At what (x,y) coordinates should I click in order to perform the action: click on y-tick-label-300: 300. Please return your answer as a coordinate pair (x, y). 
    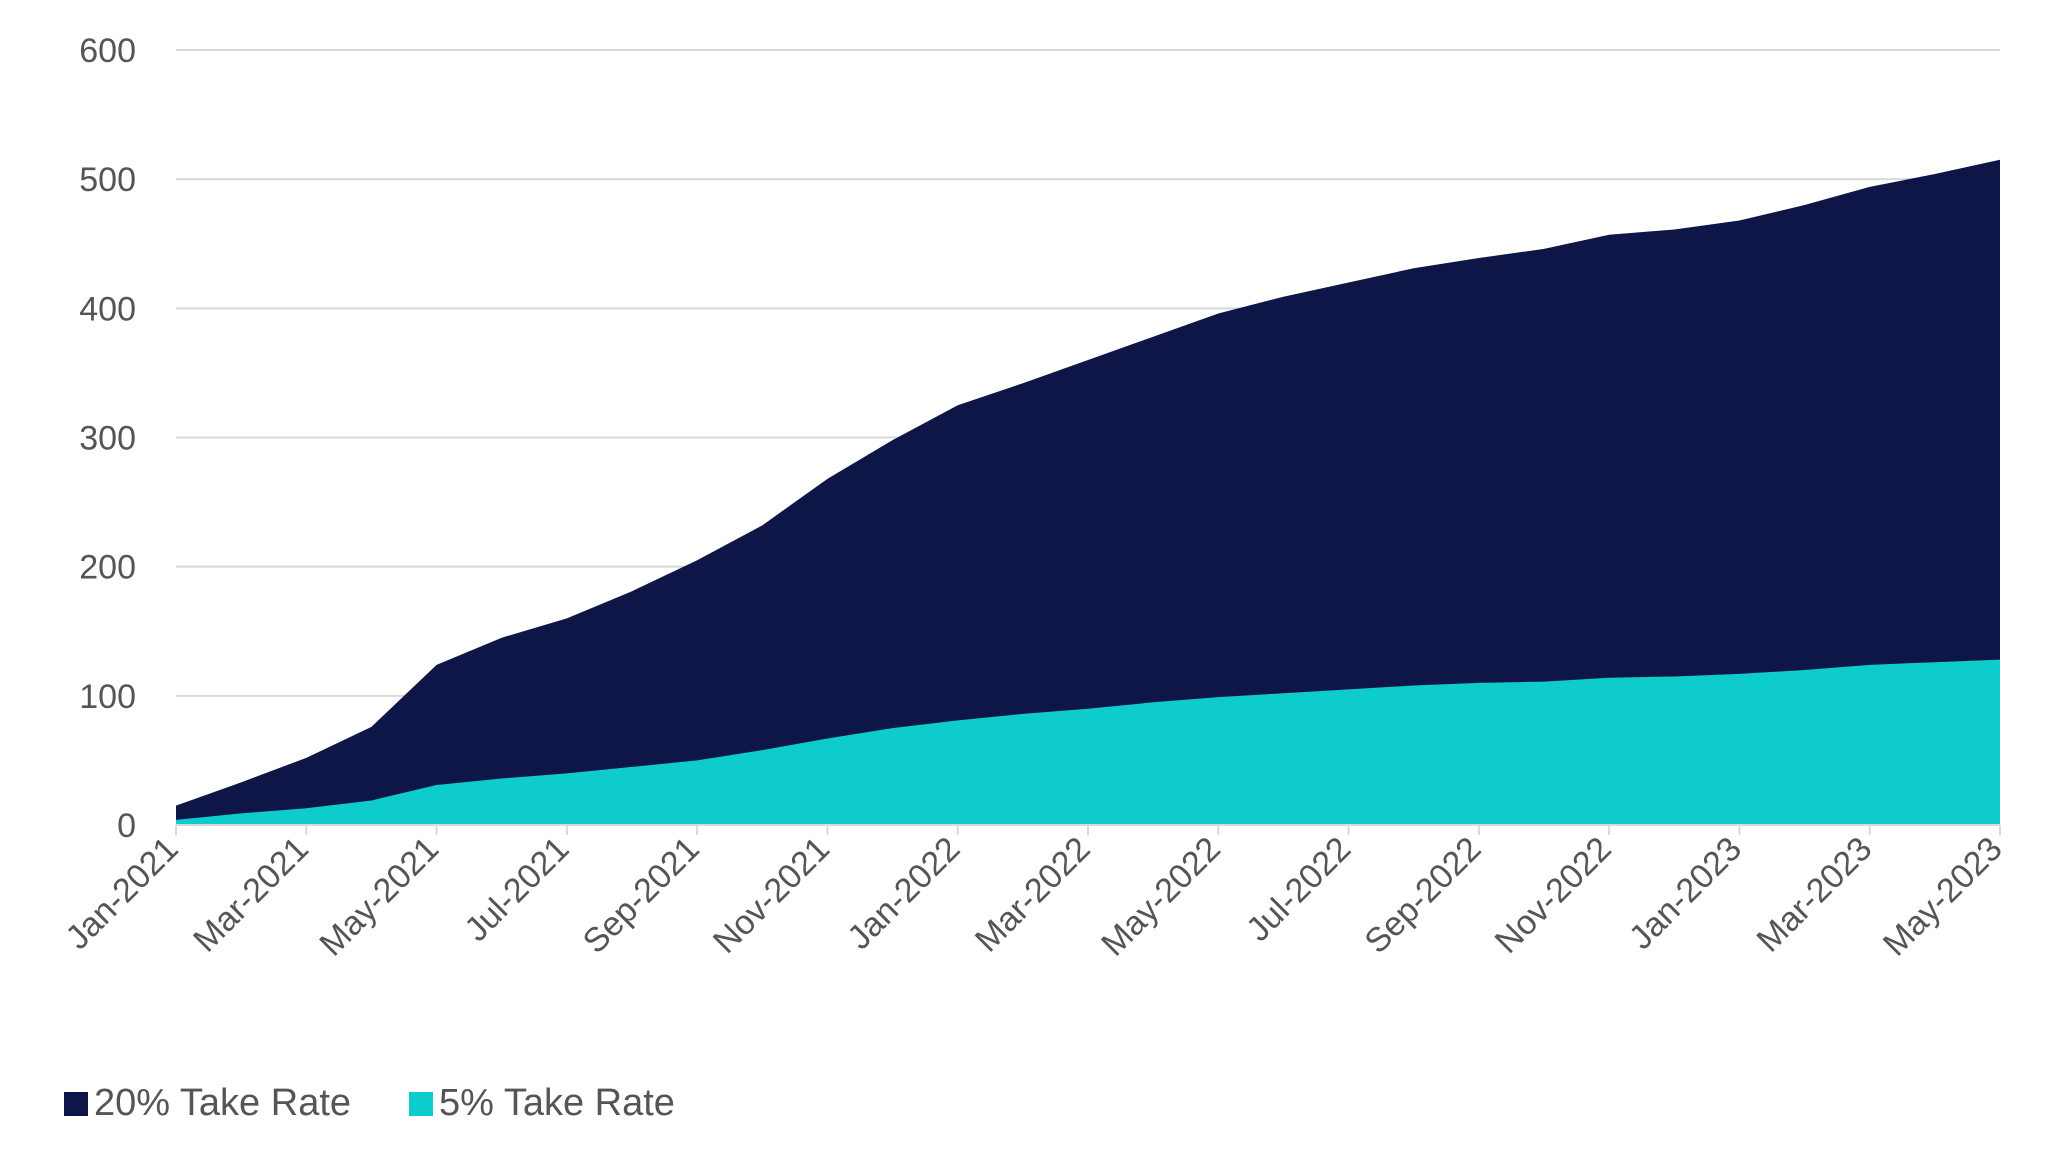
    Looking at the image, I should click on (107, 439).